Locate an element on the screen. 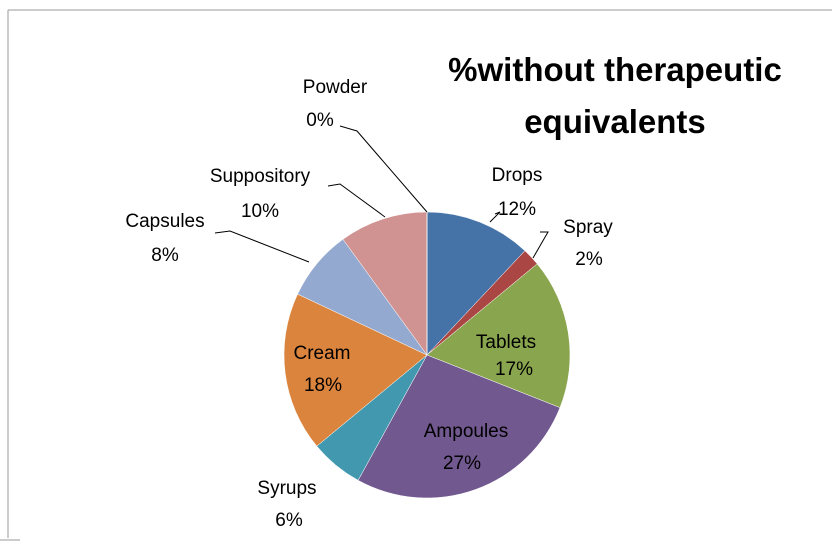 The image size is (832, 553). slice-label-name: Spray is located at coordinates (588, 227).